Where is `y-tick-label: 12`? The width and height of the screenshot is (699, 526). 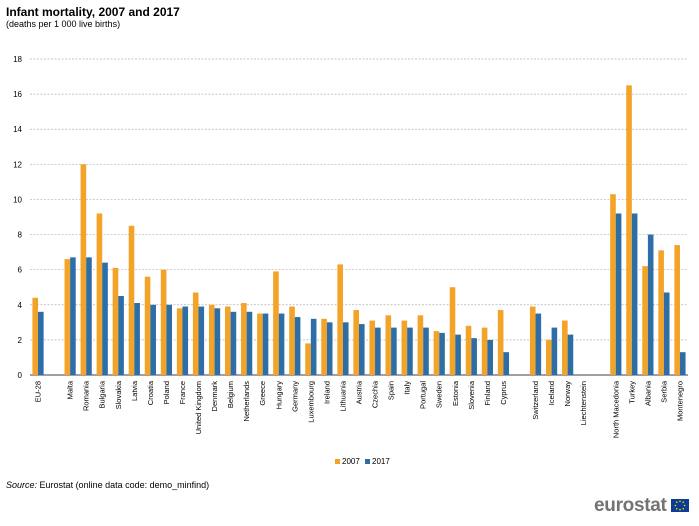
y-tick-label: 12 is located at coordinates (17, 164).